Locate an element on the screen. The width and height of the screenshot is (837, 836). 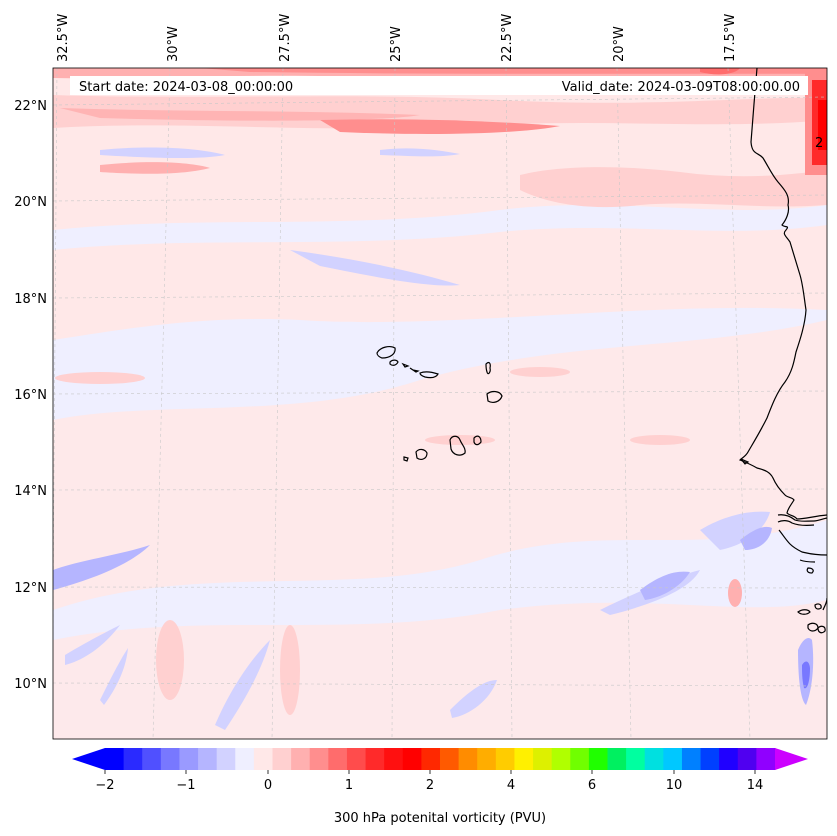
lat-label: 12°N is located at coordinates (30, 588).